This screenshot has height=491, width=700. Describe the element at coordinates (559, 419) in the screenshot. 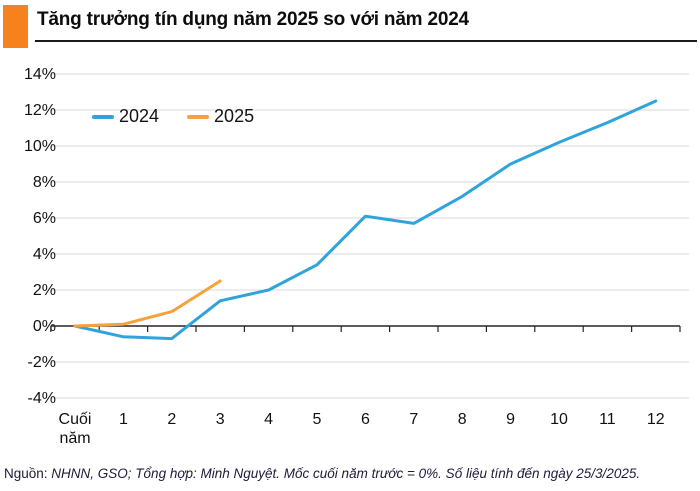

I see `x-axis-label: 10` at that location.